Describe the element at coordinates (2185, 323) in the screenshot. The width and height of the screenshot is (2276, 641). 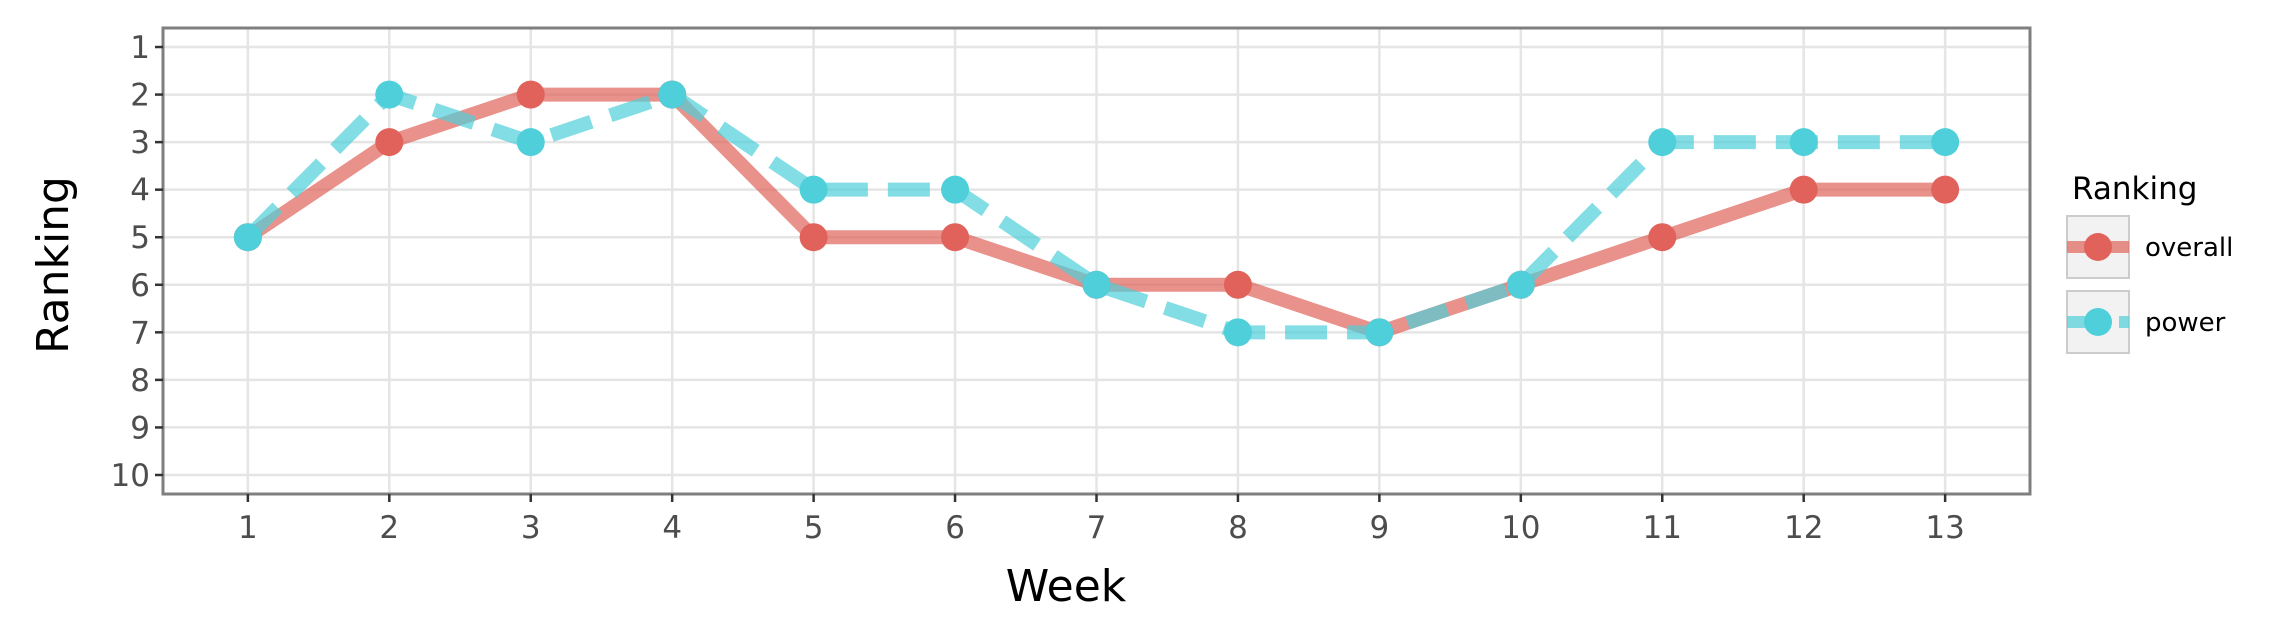
I see `legend-label: power` at that location.